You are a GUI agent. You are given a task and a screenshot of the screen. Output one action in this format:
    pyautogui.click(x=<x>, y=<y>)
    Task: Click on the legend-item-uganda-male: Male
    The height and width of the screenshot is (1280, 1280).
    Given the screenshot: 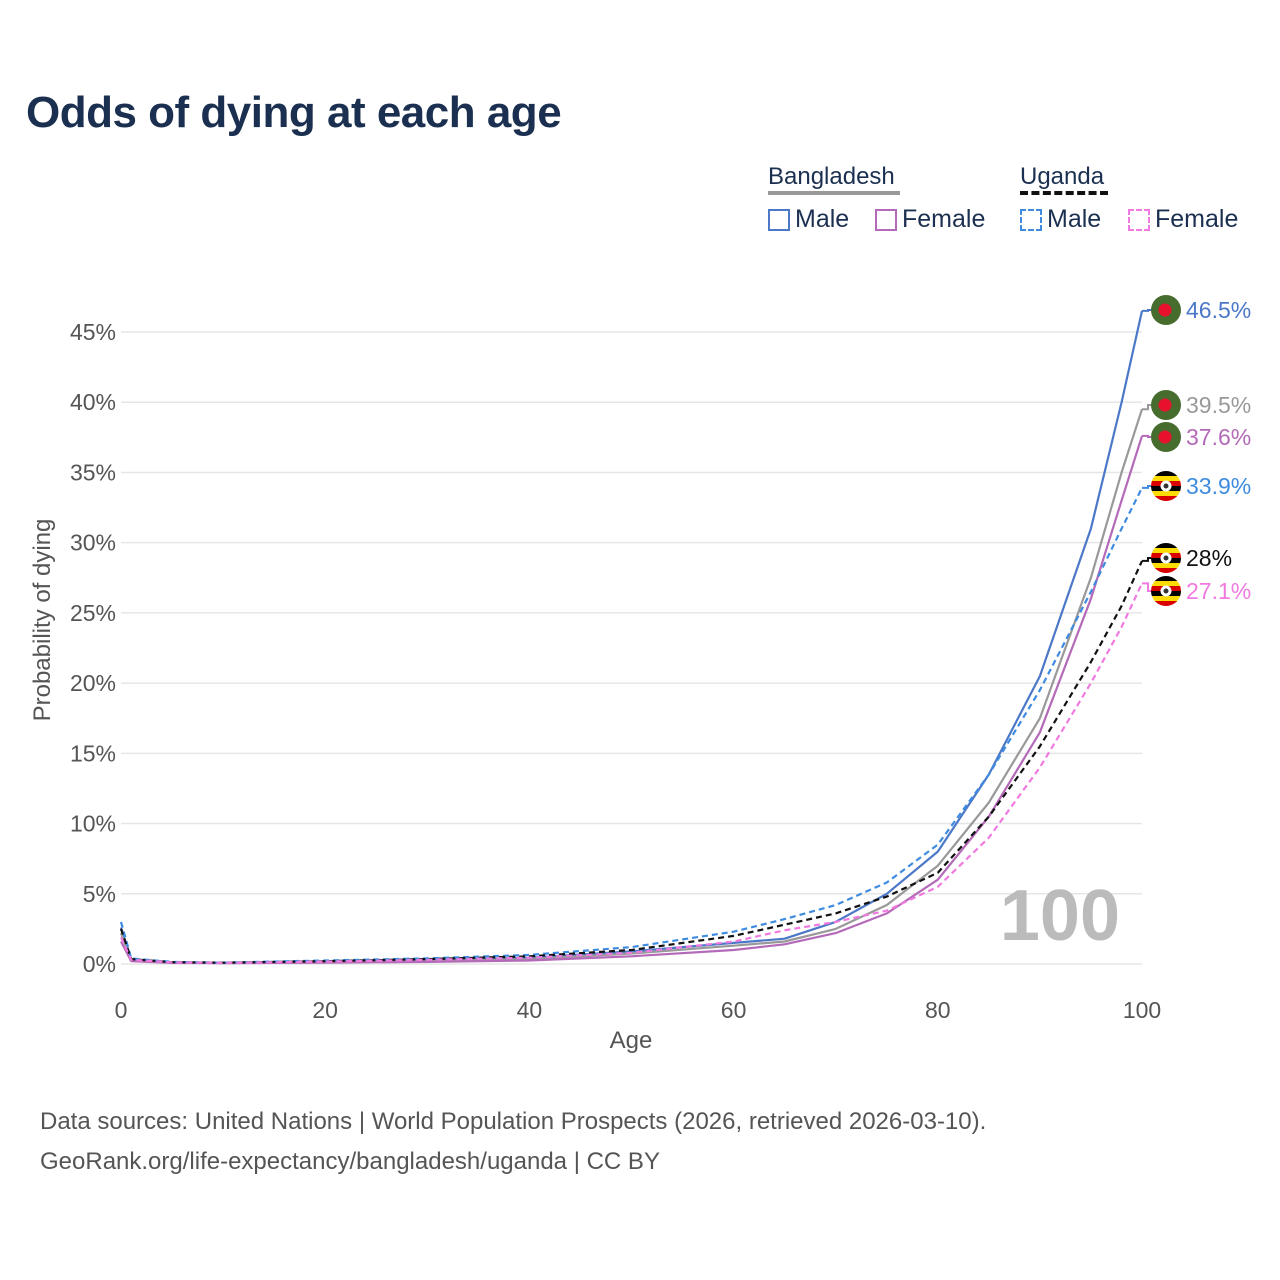 What is the action you would take?
    pyautogui.click(x=1060, y=219)
    